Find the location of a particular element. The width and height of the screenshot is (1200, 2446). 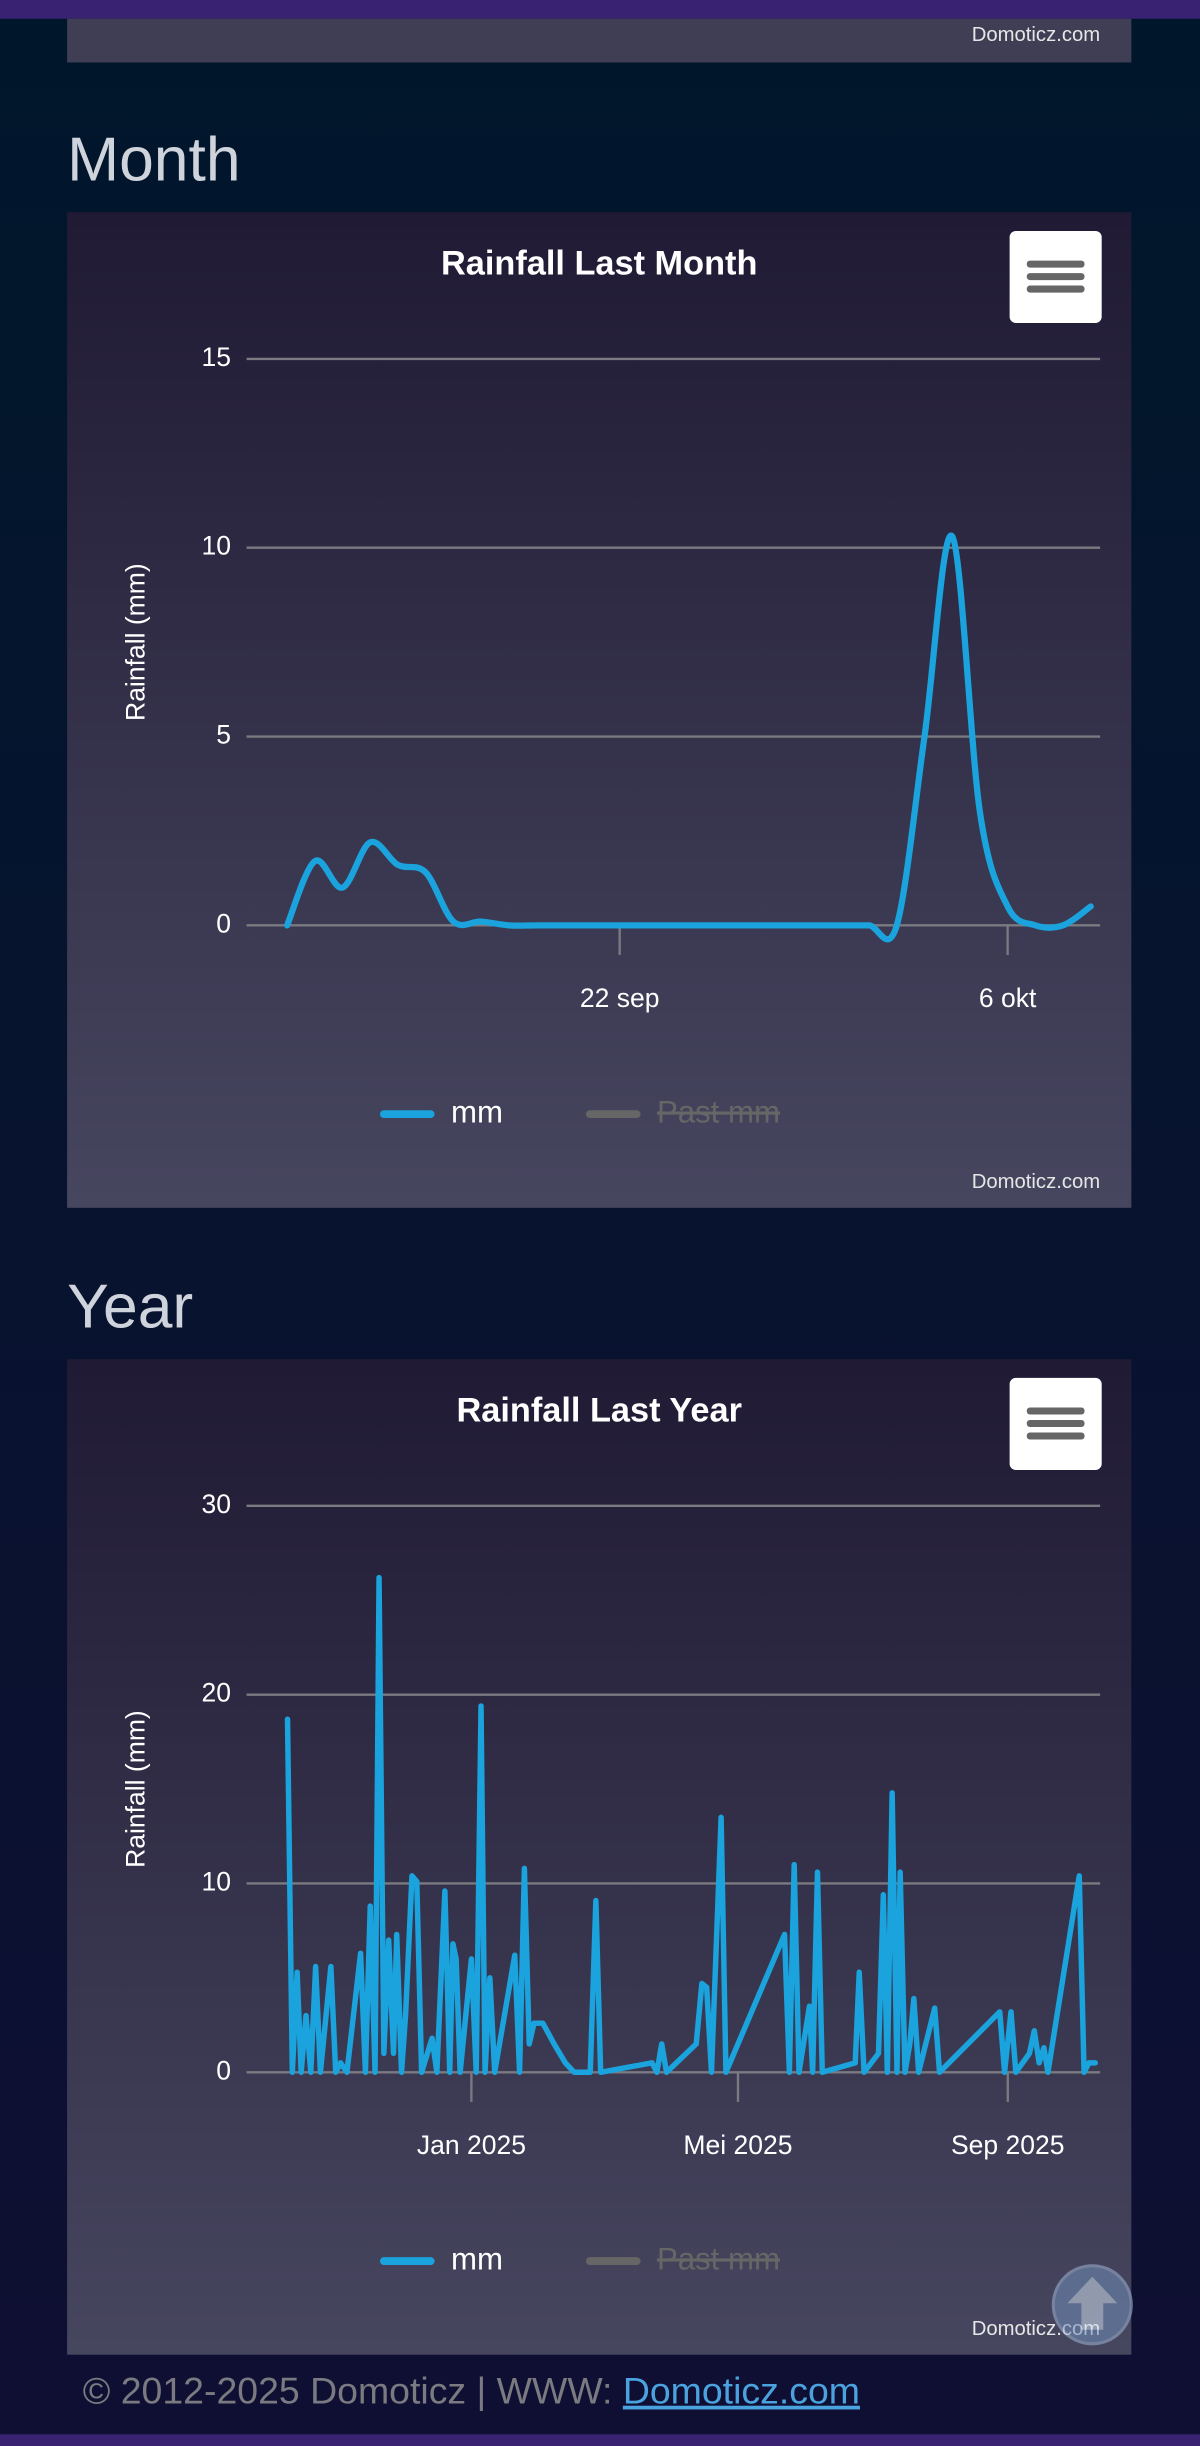

y-tick-label: 15 is located at coordinates (216, 357).